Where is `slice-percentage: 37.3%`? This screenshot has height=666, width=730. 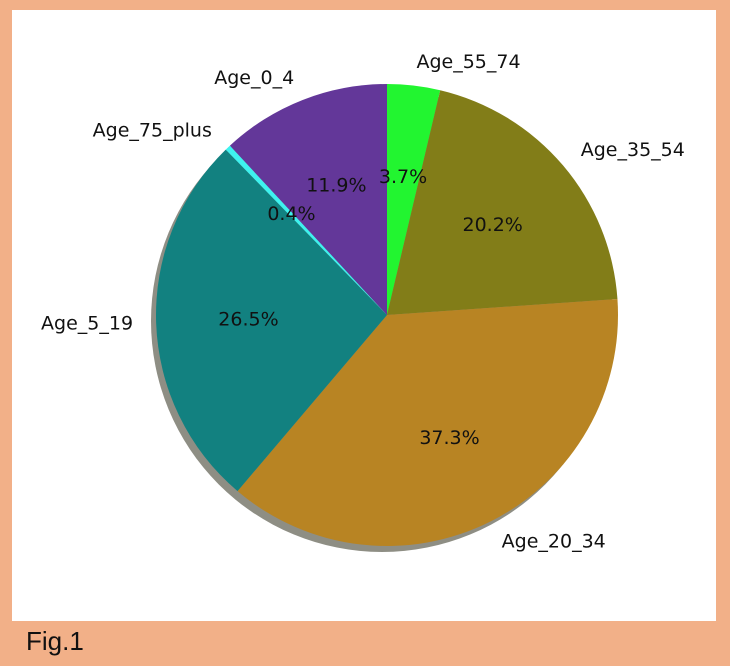
slice-percentage: 37.3% is located at coordinates (449, 438).